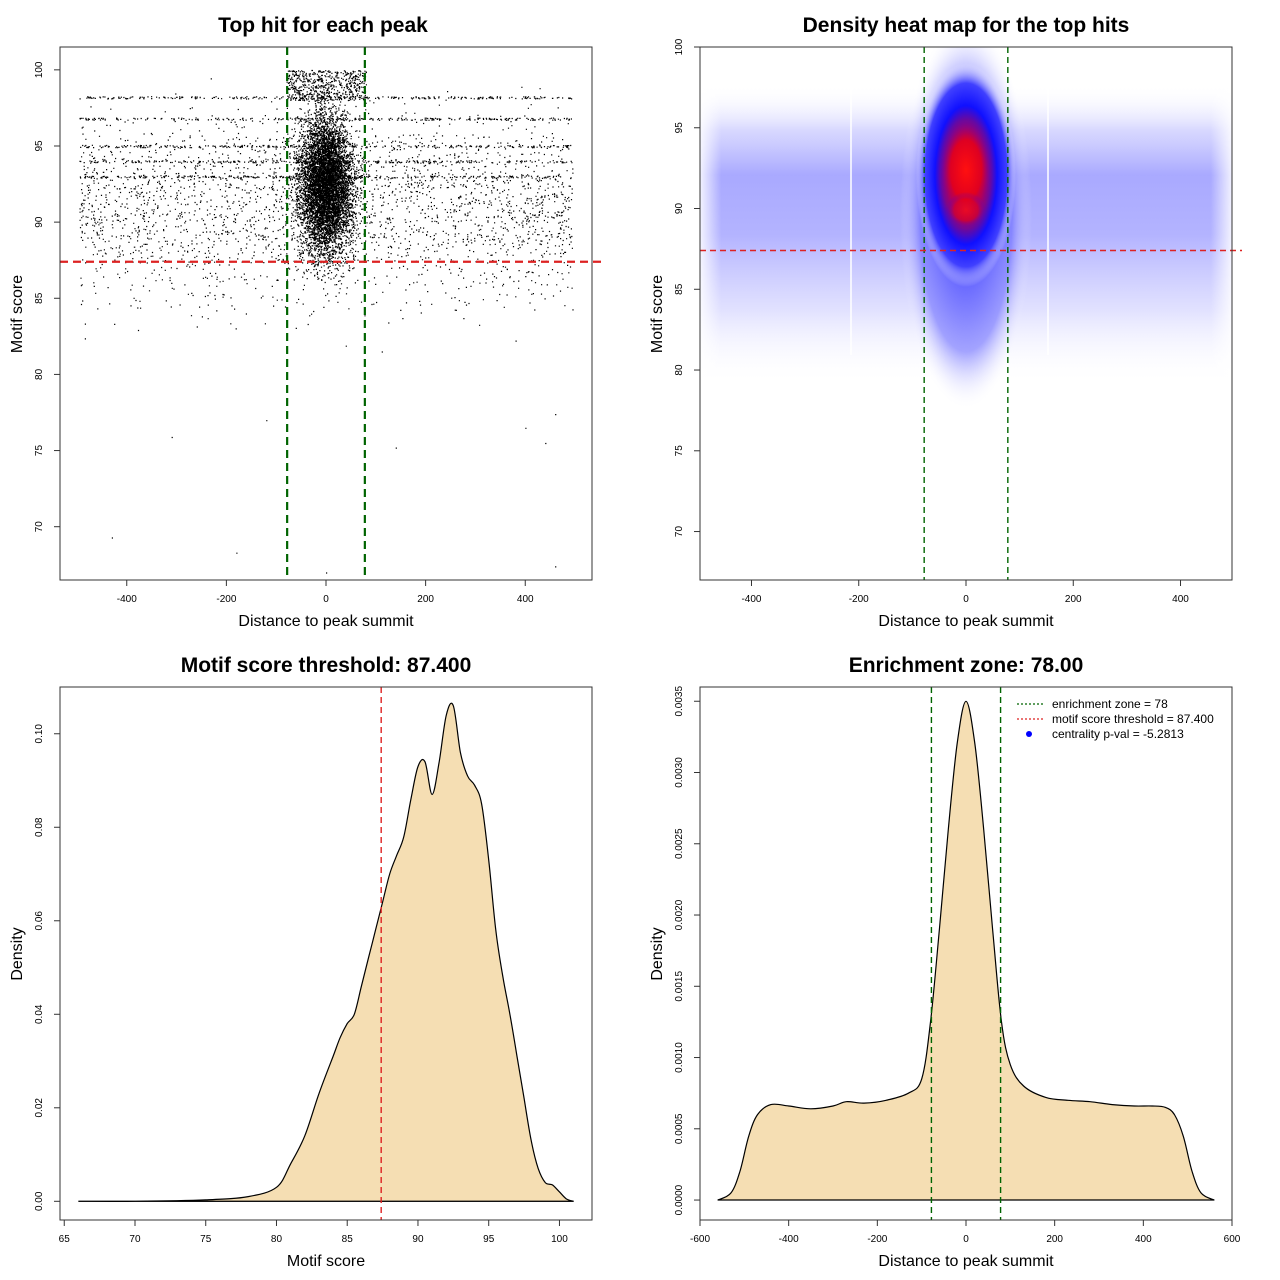  What do you see at coordinates (657, 314) in the screenshot?
I see `panel2-y-axis-label: Motif score` at bounding box center [657, 314].